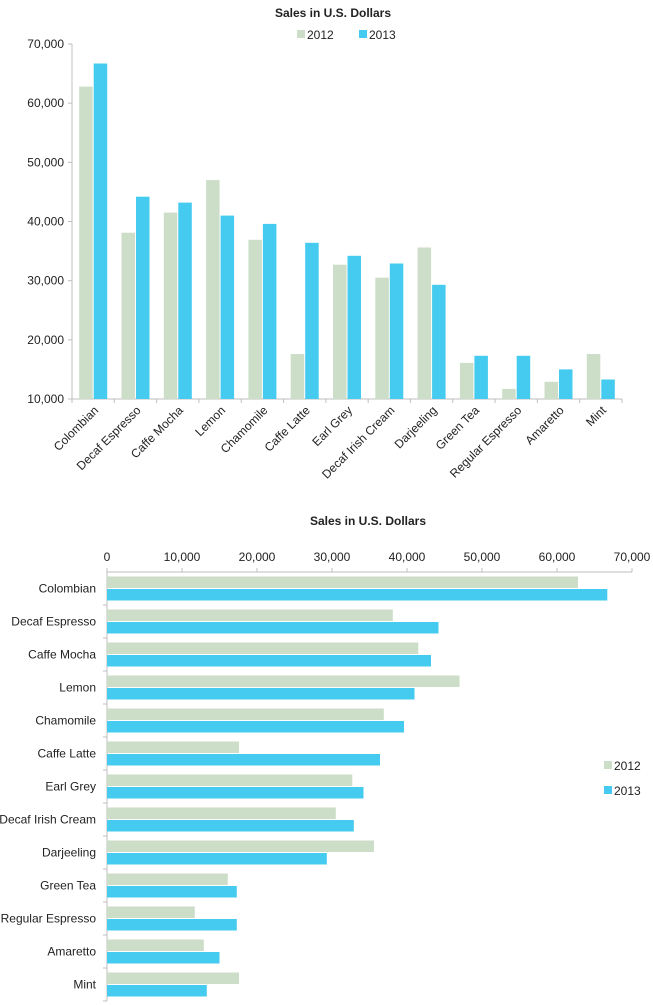 This screenshot has height=1005, width=653. What do you see at coordinates (257, 557) in the screenshot?
I see `bottom-x-tick-label: 20,000` at bounding box center [257, 557].